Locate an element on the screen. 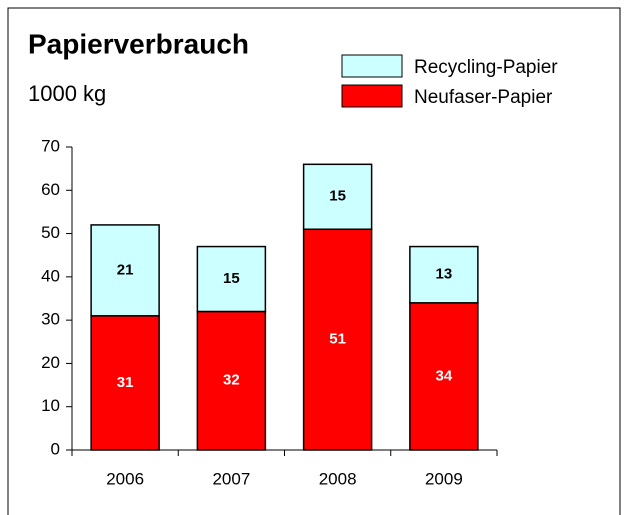 The width and height of the screenshot is (627, 515). x-tick-label: 2006 is located at coordinates (125, 478).